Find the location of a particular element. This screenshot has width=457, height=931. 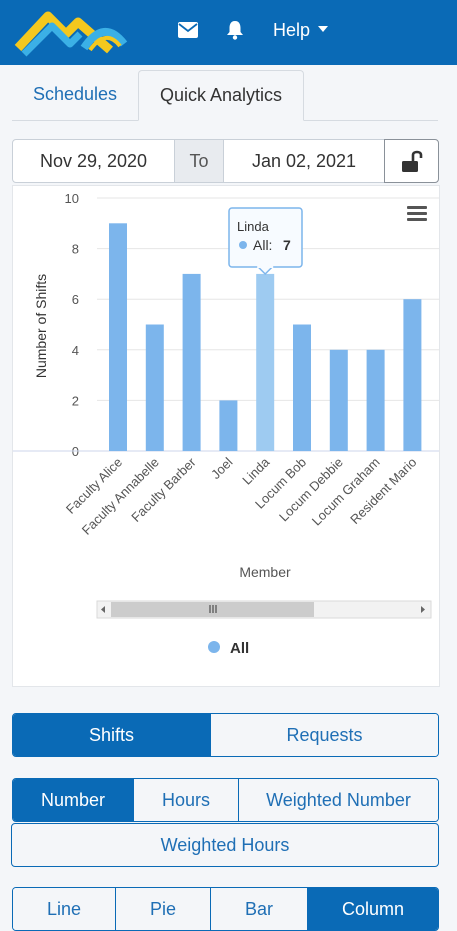

y-axis-title: Number of Shifts is located at coordinates (41, 326).